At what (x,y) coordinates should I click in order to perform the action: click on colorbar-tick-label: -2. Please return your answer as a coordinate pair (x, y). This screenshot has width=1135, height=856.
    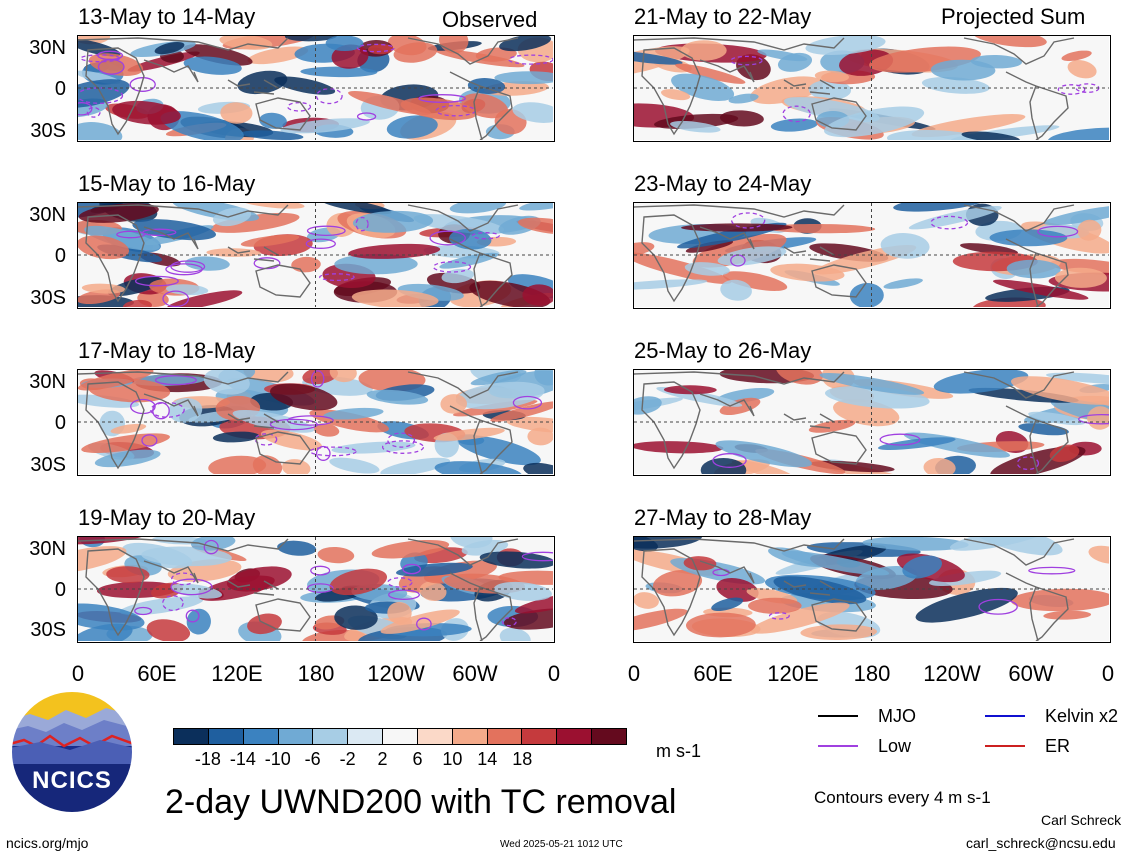
    Looking at the image, I should click on (347, 759).